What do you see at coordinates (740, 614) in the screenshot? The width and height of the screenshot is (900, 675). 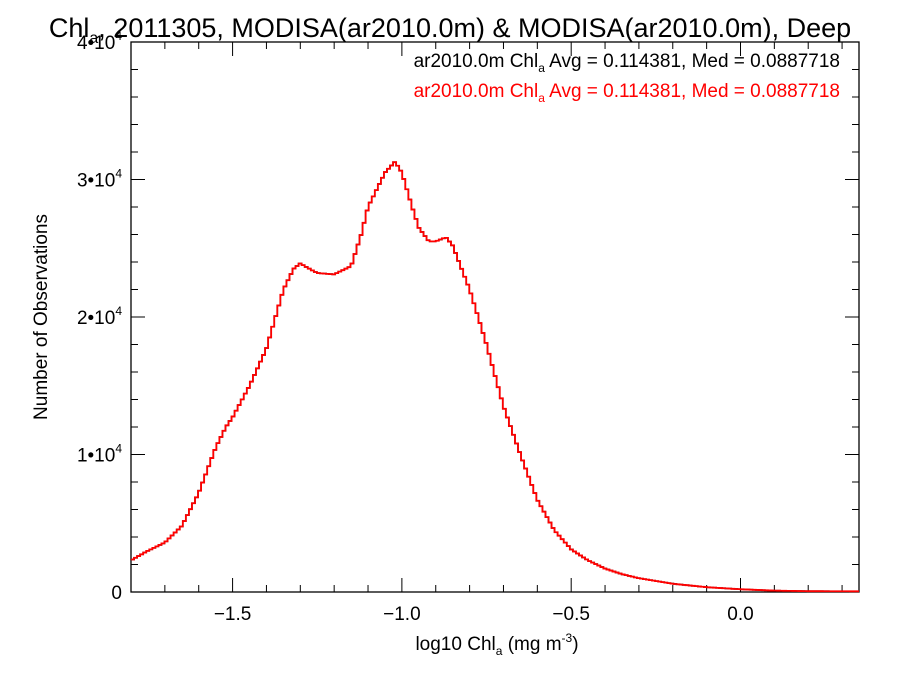 I see `x-tick-label: 0.0` at bounding box center [740, 614].